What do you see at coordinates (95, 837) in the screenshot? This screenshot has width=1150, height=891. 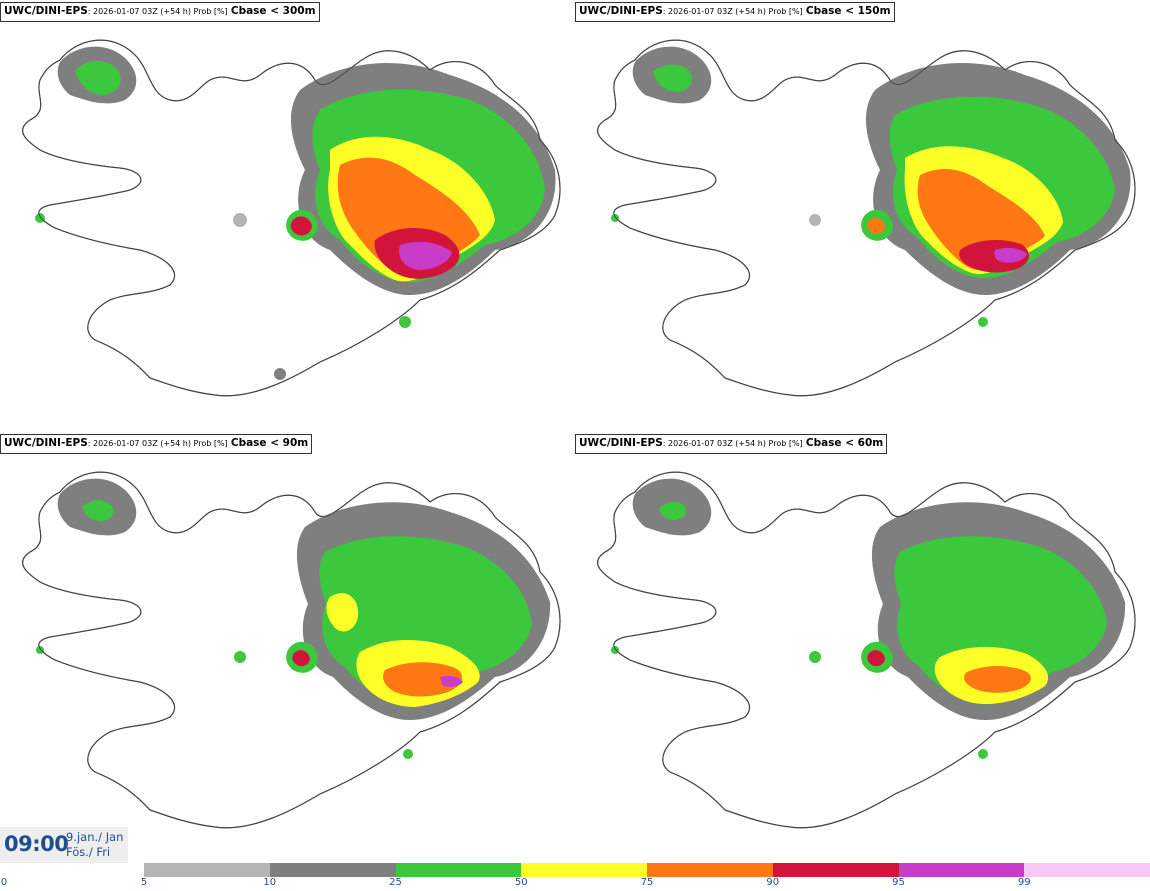 I see `valid-date-line-1: 9.jan./ Jan` at bounding box center [95, 837].